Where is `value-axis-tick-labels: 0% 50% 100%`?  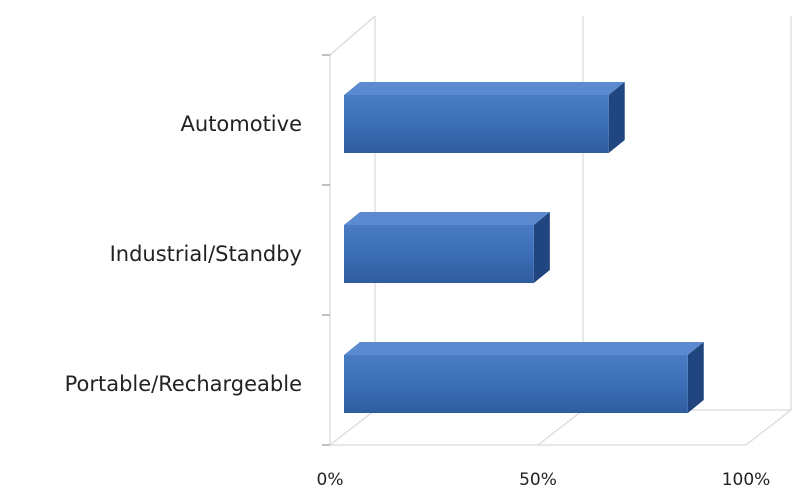 value-axis-tick-labels: 0% 50% 100% is located at coordinates (544, 480).